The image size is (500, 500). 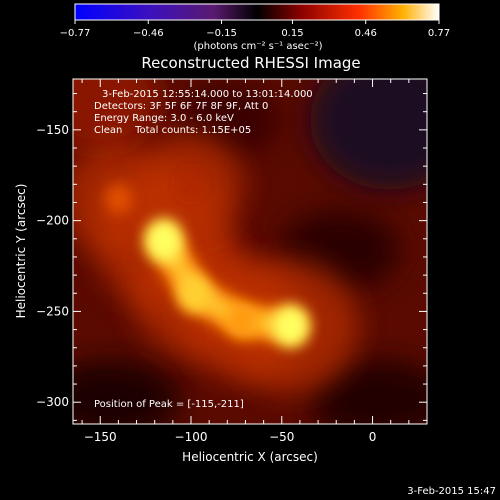 What do you see at coordinates (164, 118) in the screenshot?
I see `annotation-energy: Energy Range: 3.0 - 6.0 keV` at bounding box center [164, 118].